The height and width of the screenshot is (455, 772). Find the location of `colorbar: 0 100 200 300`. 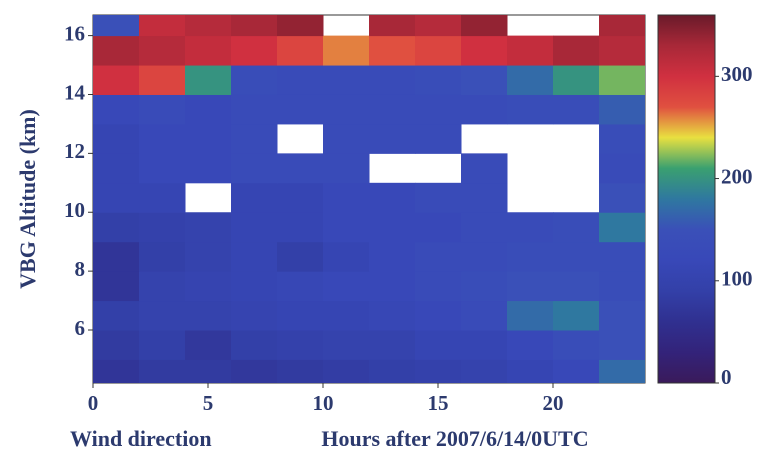

colorbar: 0 100 200 300 is located at coordinates (705, 201).